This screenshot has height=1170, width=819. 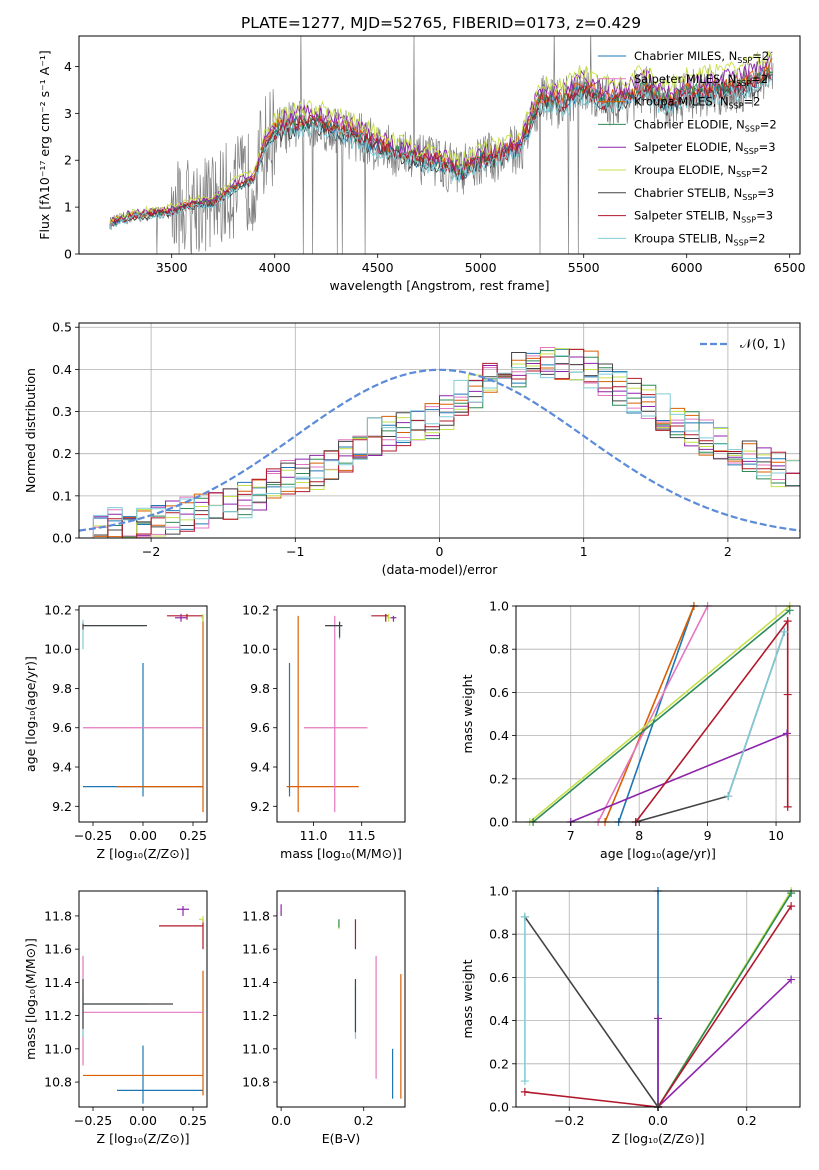 What do you see at coordinates (62, 727) in the screenshot?
I see `y-tick-label: 9.6` at bounding box center [62, 727].